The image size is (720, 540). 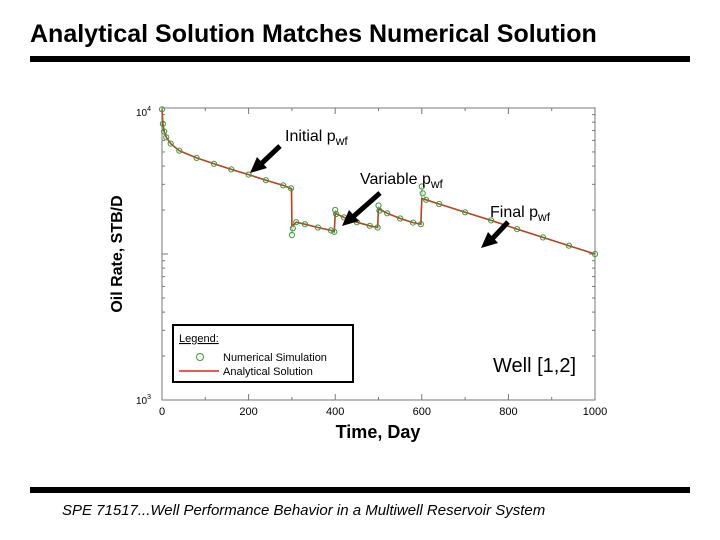 What do you see at coordinates (595, 412) in the screenshot?
I see `x-tick-label: 1000` at bounding box center [595, 412].